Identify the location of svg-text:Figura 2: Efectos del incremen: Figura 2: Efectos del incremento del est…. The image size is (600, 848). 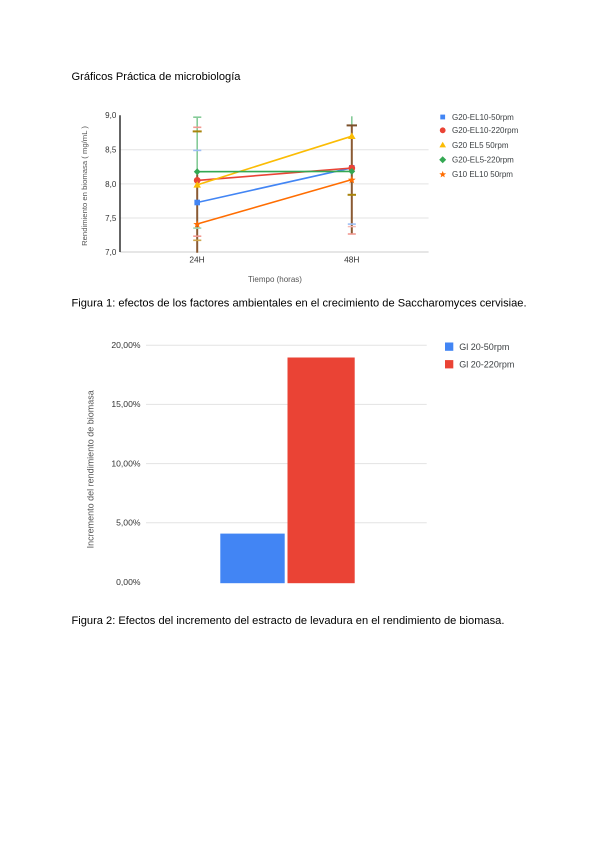
(288, 621).